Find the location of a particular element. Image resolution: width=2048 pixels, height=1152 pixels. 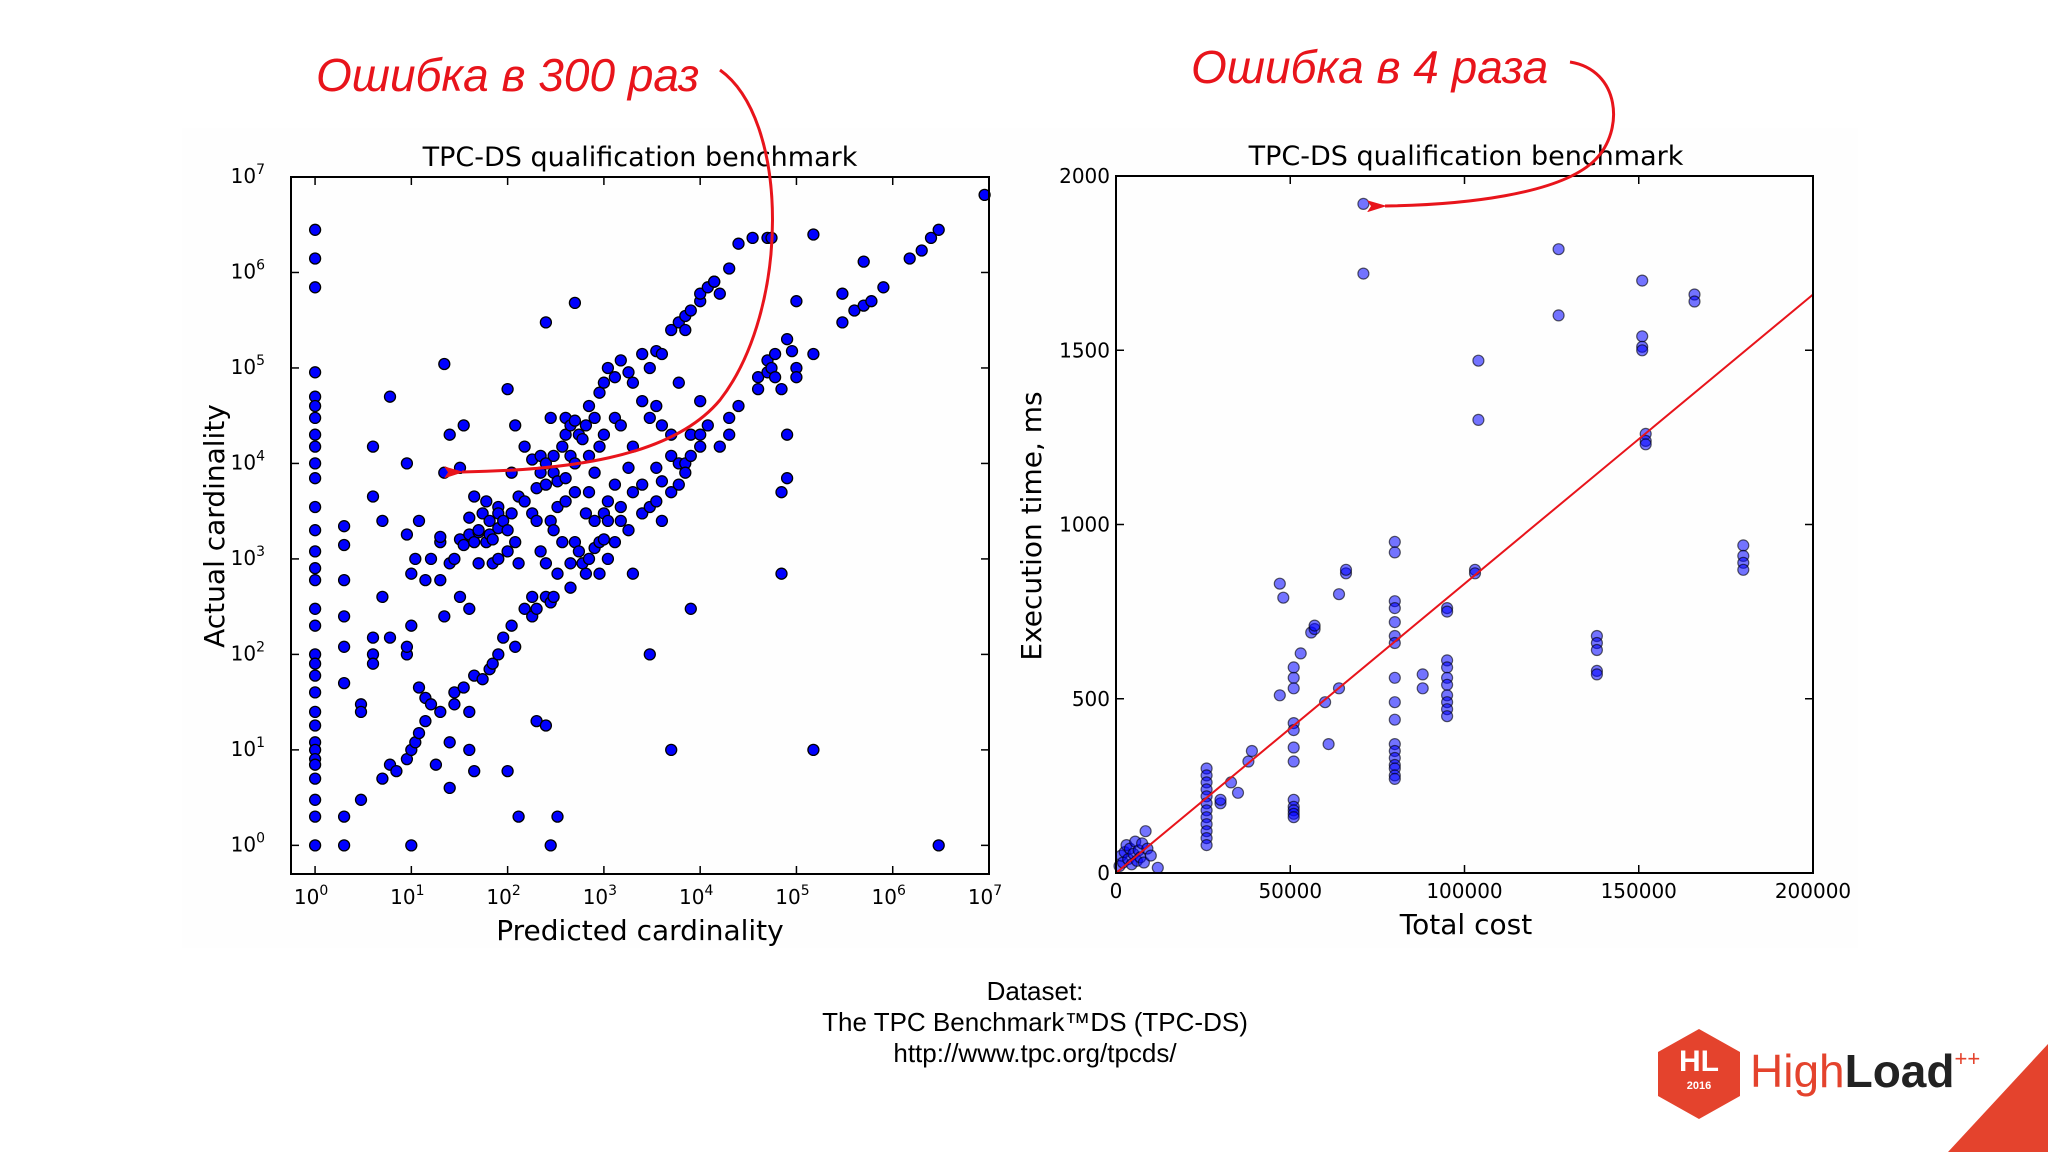

tick-exponent: 6 is located at coordinates (901, 891).